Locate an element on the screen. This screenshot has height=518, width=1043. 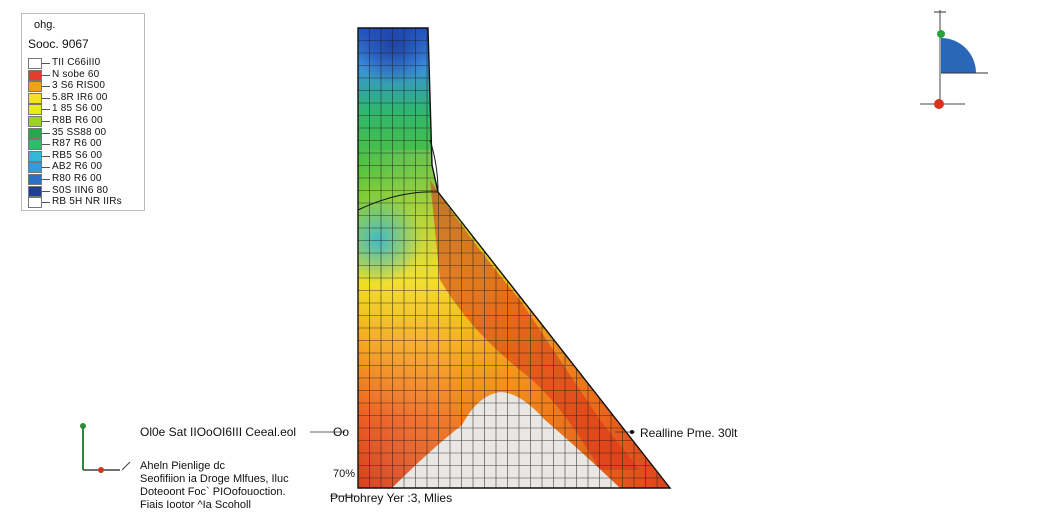
legend-label: RB5 S6 00 is located at coordinates (77, 155).